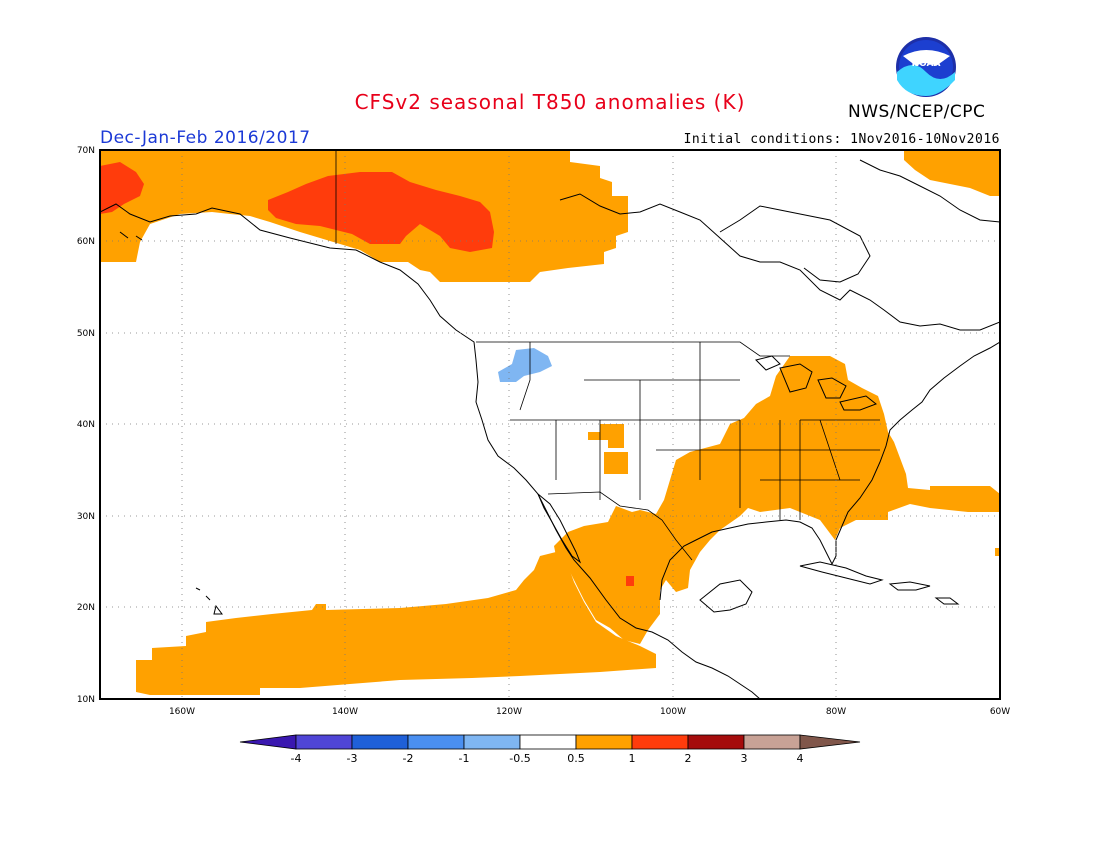 The width and height of the screenshot is (1100, 850). I want to click on organization-label: NWS/NCEP/CPC, so click(917, 112).